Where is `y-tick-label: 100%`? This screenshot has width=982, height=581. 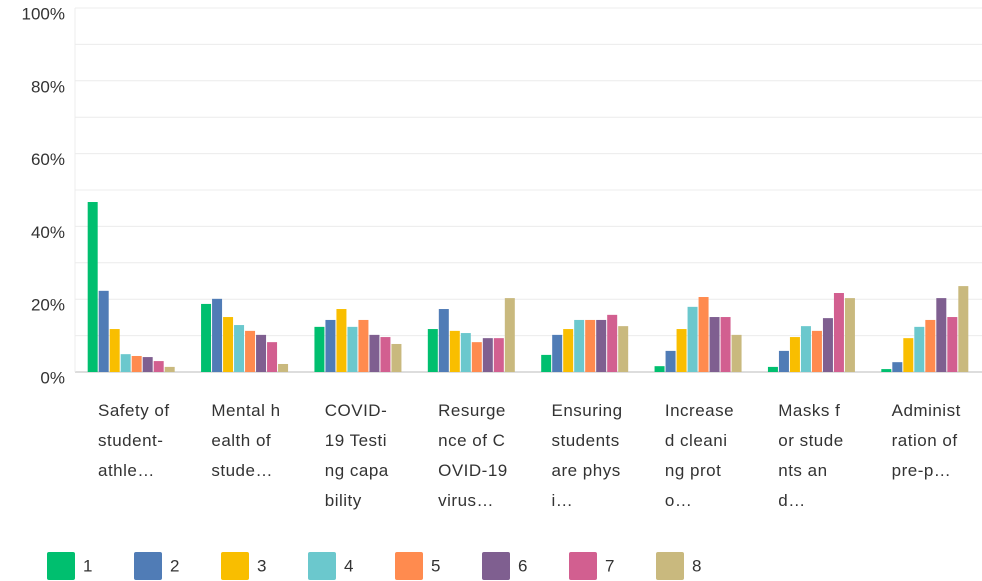 y-tick-label: 100% is located at coordinates (43, 13).